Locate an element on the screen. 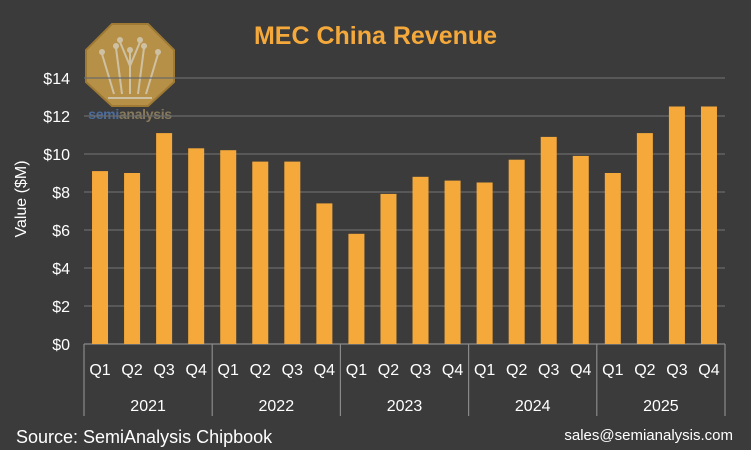  y-axis-label: Value ($M) is located at coordinates (21, 198).